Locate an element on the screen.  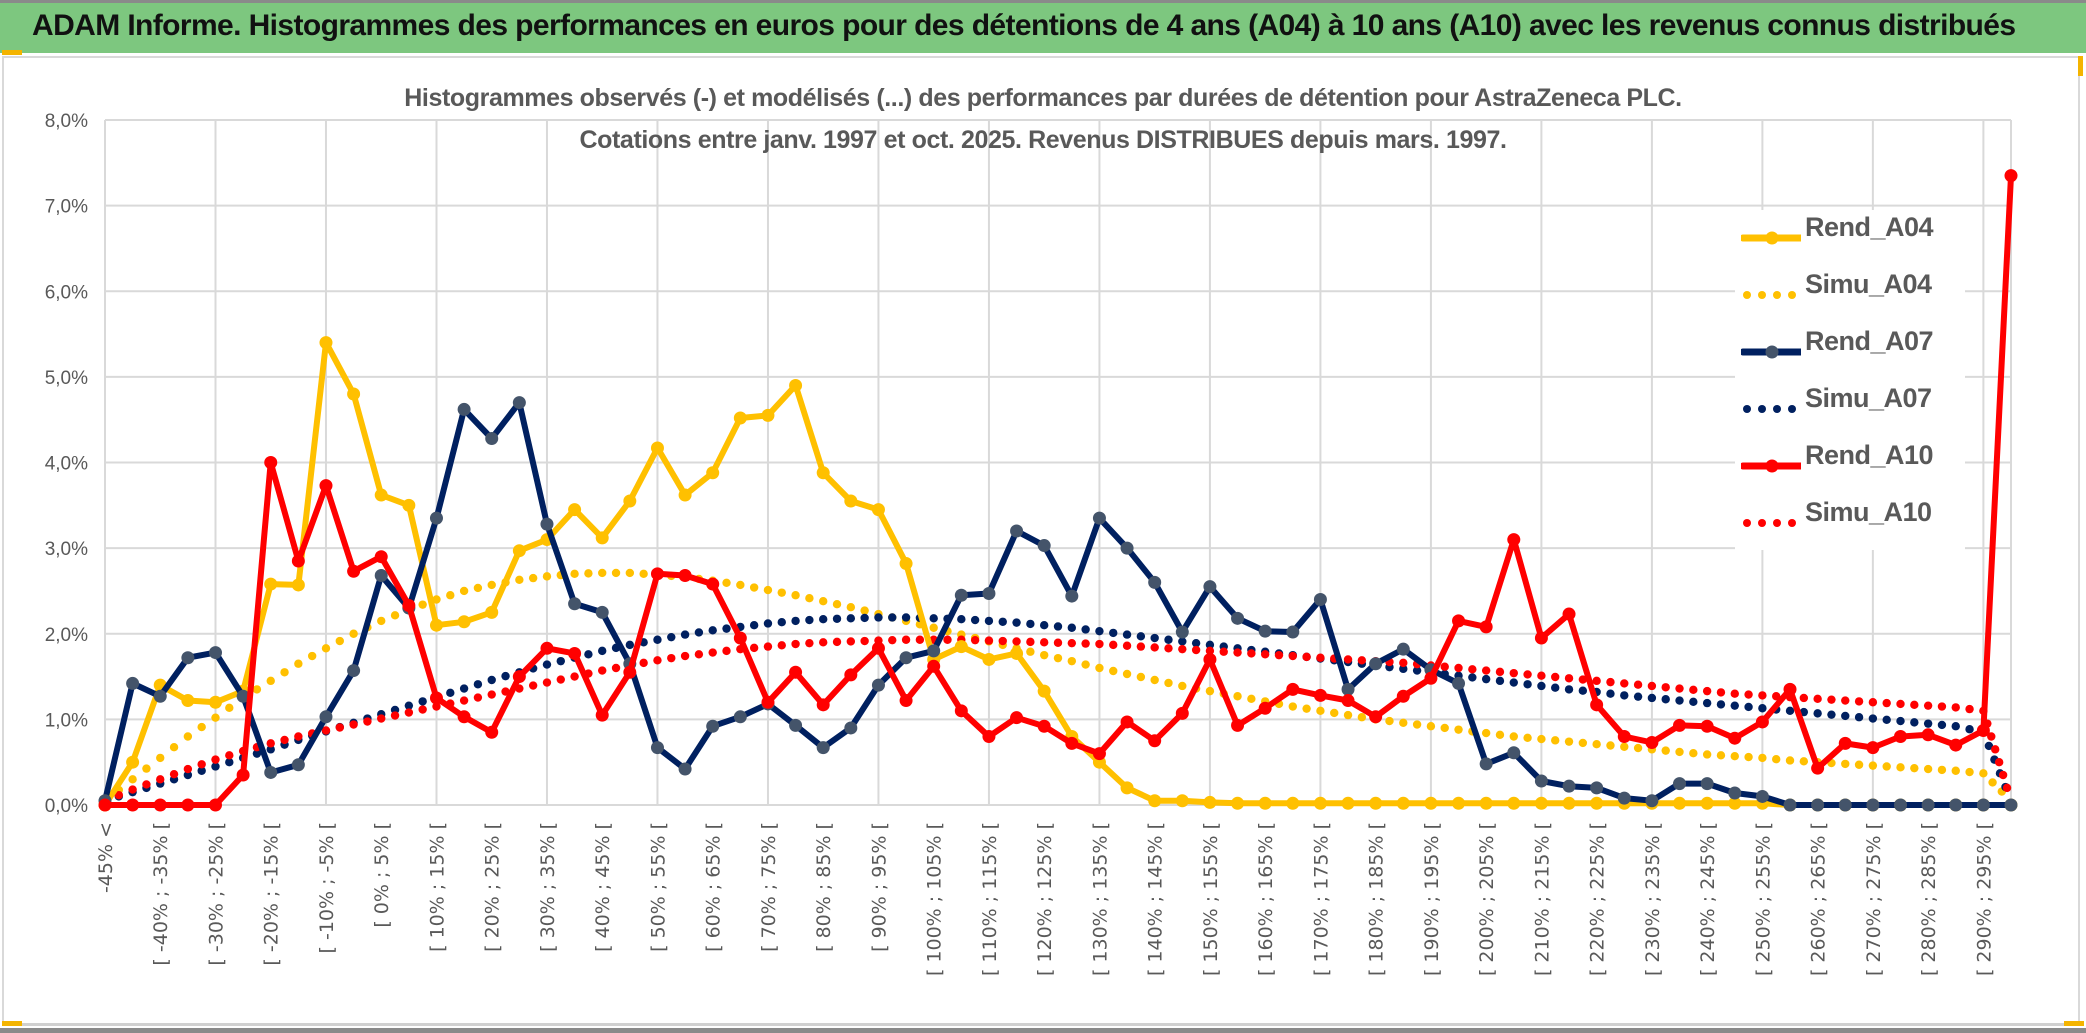
y-tick-label: 4,0% is located at coordinates (66, 464).